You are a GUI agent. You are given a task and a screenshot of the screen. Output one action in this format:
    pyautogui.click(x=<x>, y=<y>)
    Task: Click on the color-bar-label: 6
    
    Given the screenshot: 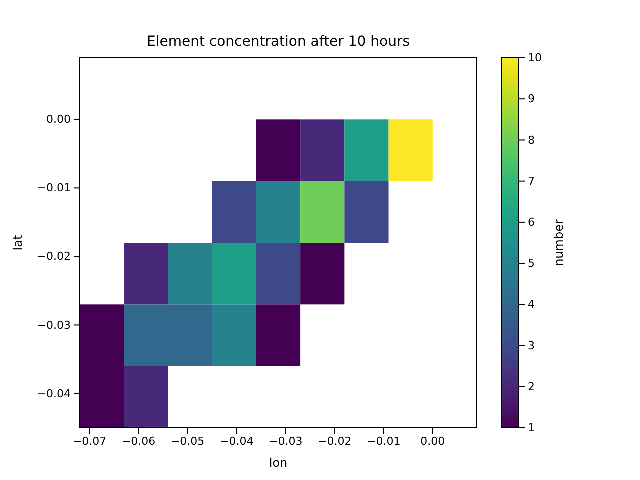 What is the action you would take?
    pyautogui.click(x=531, y=222)
    